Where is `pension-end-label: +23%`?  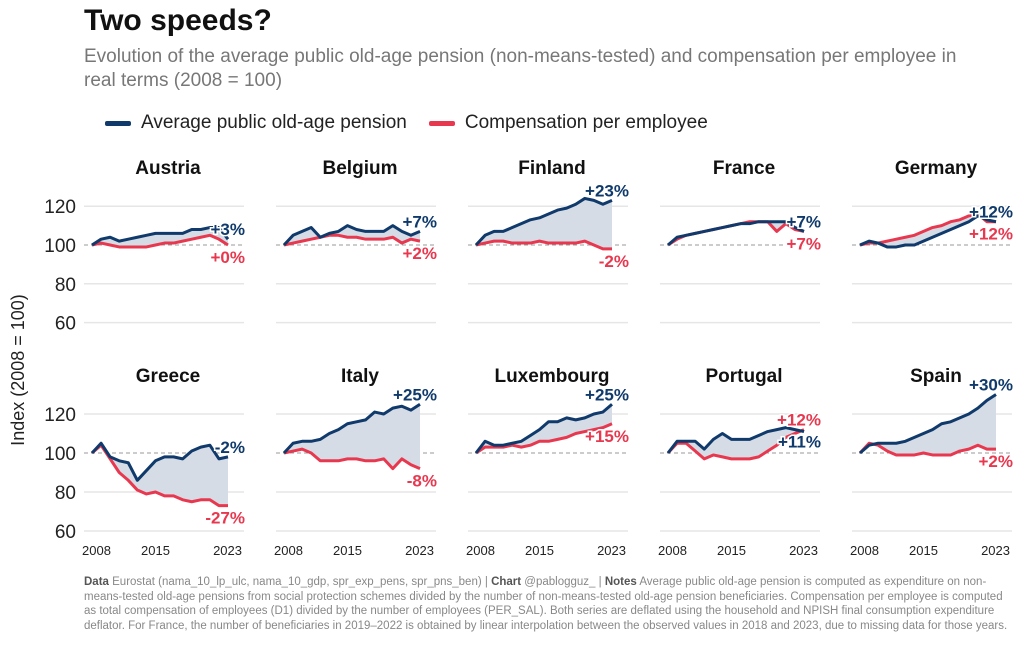 pension-end-label: +23% is located at coordinates (607, 190).